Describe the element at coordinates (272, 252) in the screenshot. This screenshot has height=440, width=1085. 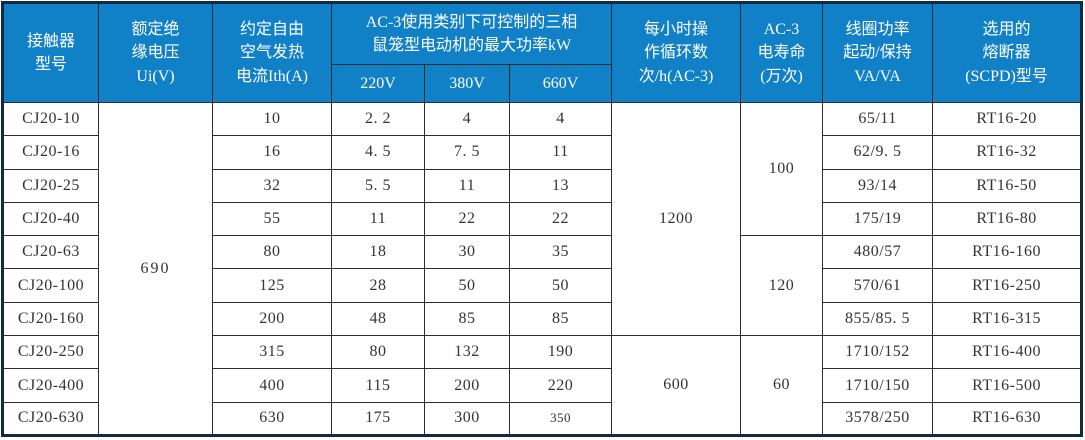
I see `ith-cell: 80` at that location.